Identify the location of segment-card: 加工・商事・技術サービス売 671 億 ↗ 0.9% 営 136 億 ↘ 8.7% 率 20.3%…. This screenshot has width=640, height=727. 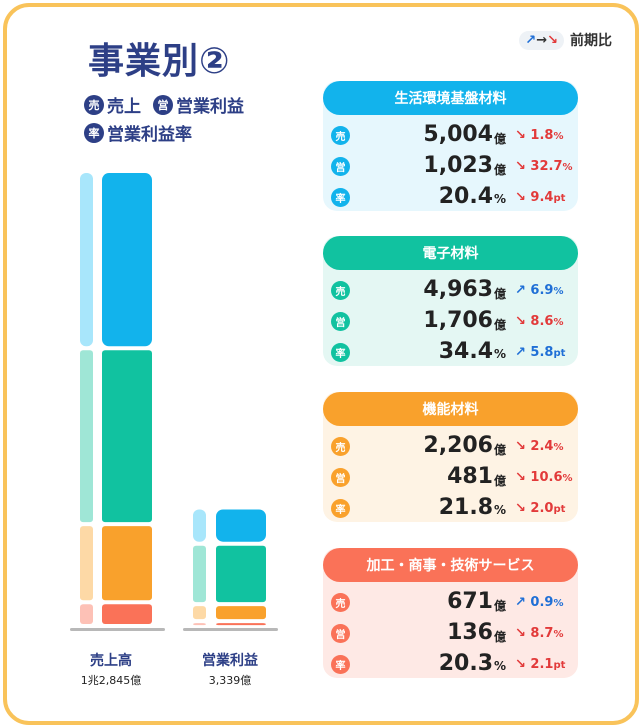
(450, 613).